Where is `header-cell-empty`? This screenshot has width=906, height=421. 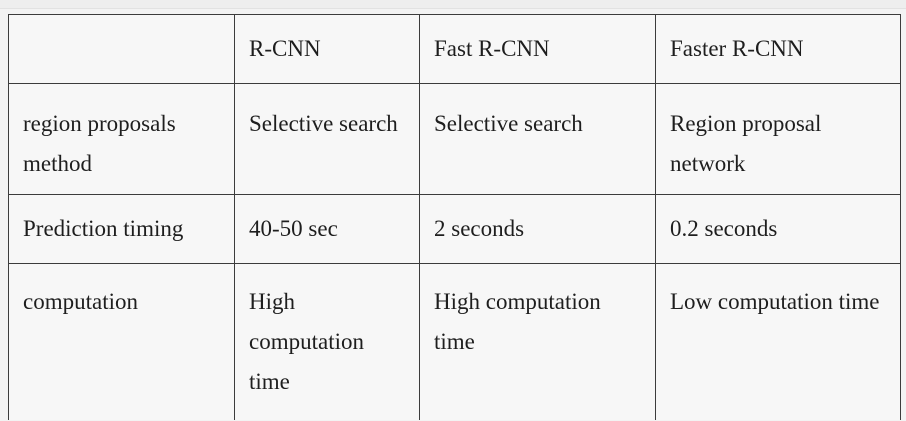 header-cell-empty is located at coordinates (121, 49).